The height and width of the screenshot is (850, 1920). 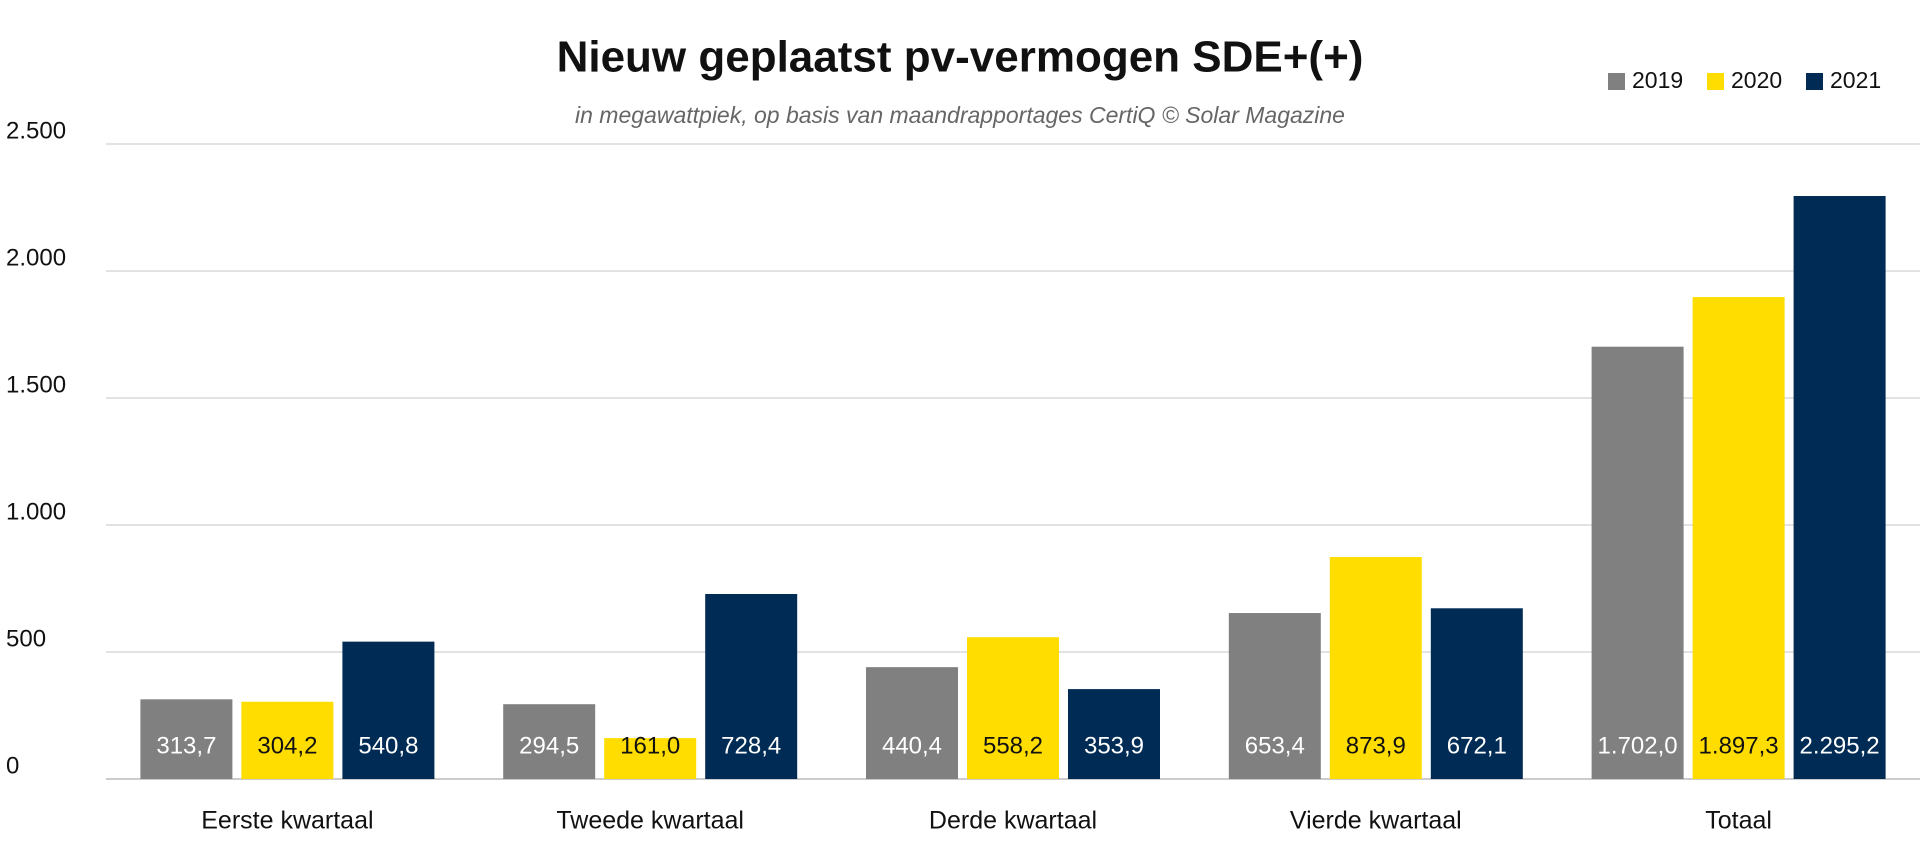 What do you see at coordinates (1739, 745) in the screenshot?
I see `value-label: 1.897,3` at bounding box center [1739, 745].